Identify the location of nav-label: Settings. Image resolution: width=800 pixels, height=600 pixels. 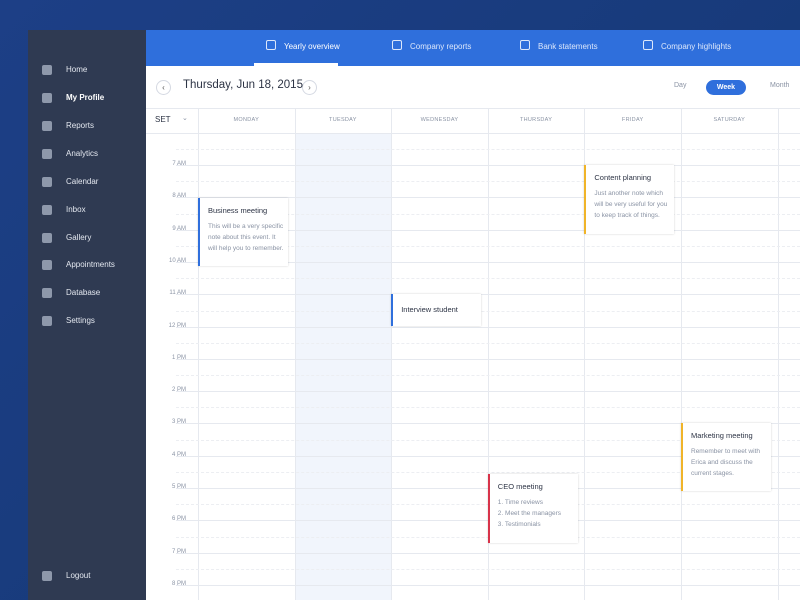
(80, 320).